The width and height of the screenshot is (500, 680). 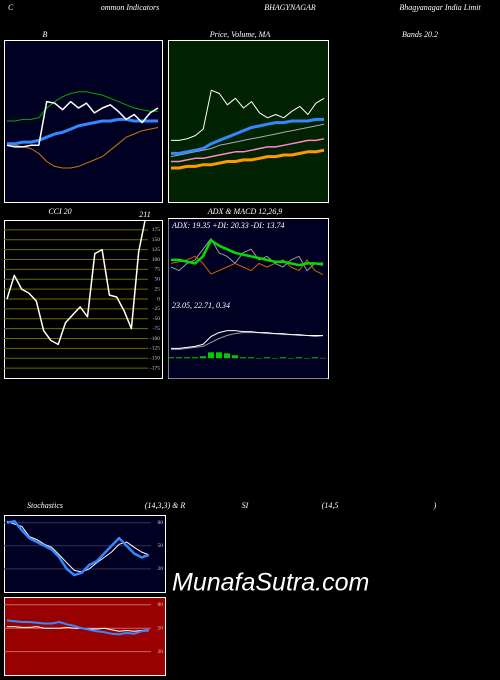 What do you see at coordinates (158, 289) in the screenshot?
I see `y-tick-label: 25` at bounding box center [158, 289].